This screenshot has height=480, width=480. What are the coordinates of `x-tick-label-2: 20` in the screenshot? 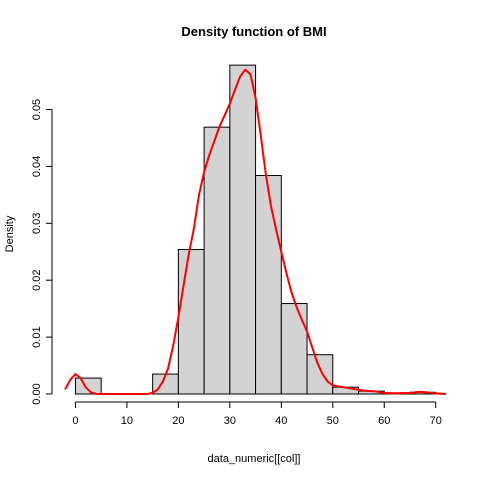 It's located at (178, 421).